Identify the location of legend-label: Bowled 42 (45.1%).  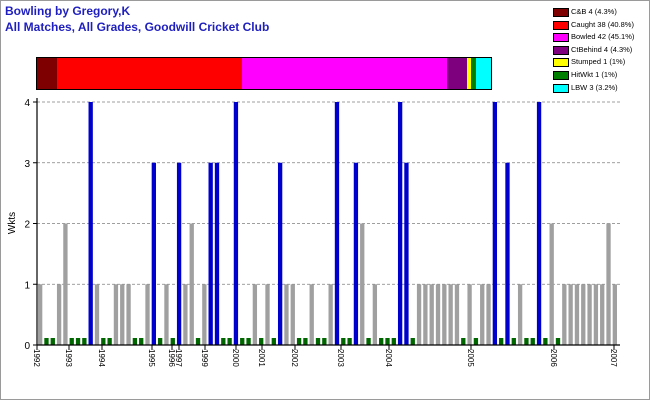
(603, 37).